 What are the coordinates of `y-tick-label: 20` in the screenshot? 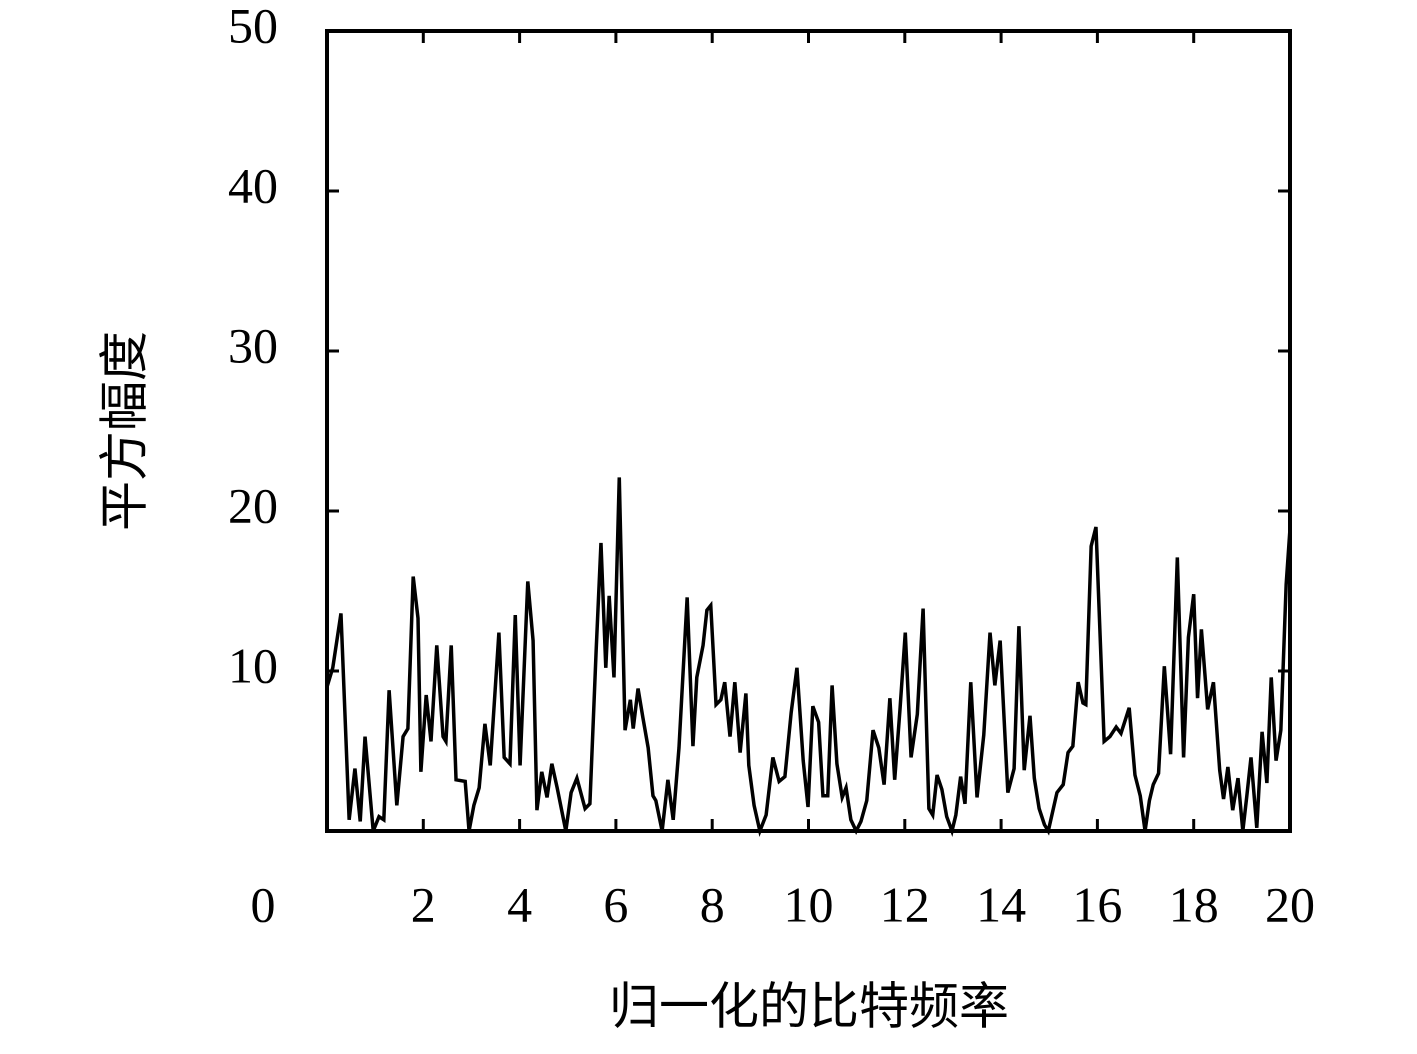 It's located at (253, 505).